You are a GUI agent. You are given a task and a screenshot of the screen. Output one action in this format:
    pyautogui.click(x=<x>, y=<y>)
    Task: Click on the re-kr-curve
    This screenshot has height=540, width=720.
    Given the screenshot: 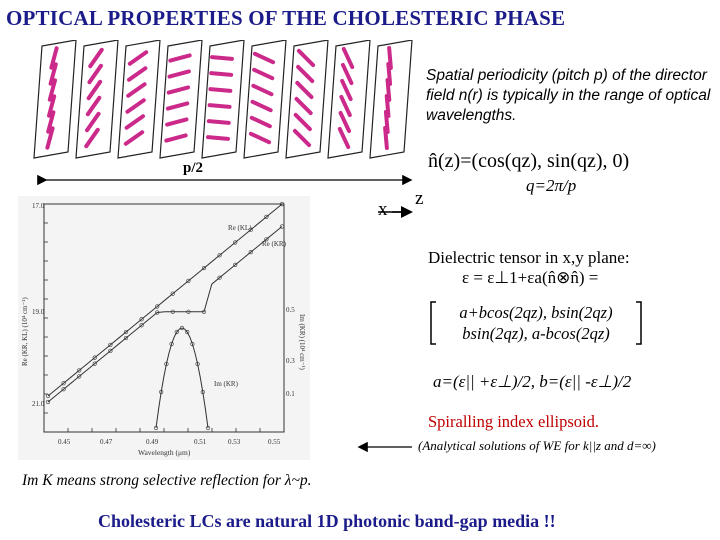 What is the action you would take?
    pyautogui.click(x=165, y=314)
    